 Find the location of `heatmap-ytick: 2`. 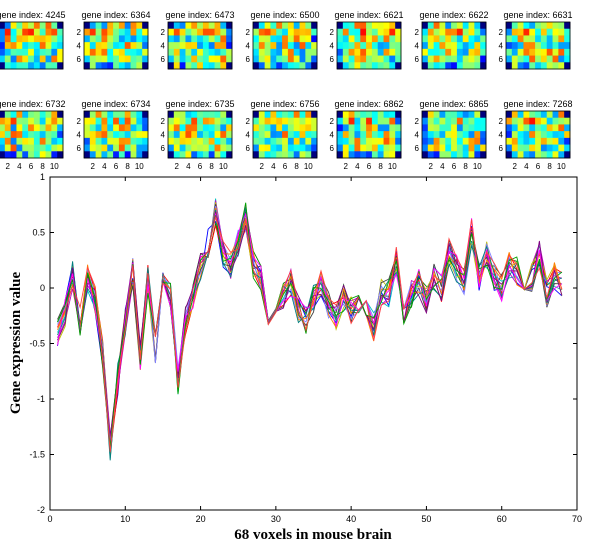

heatmap-ytick: 2 is located at coordinates (248, 32).